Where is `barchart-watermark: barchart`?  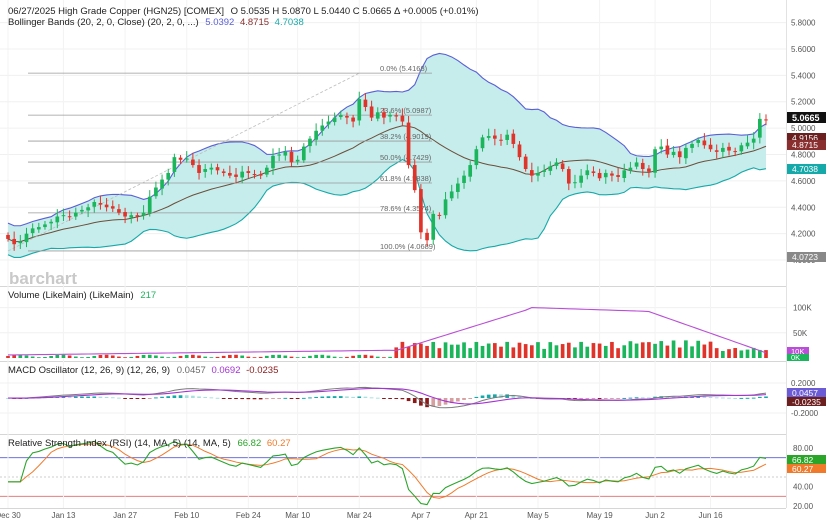 barchart-watermark: barchart is located at coordinates (43, 278).